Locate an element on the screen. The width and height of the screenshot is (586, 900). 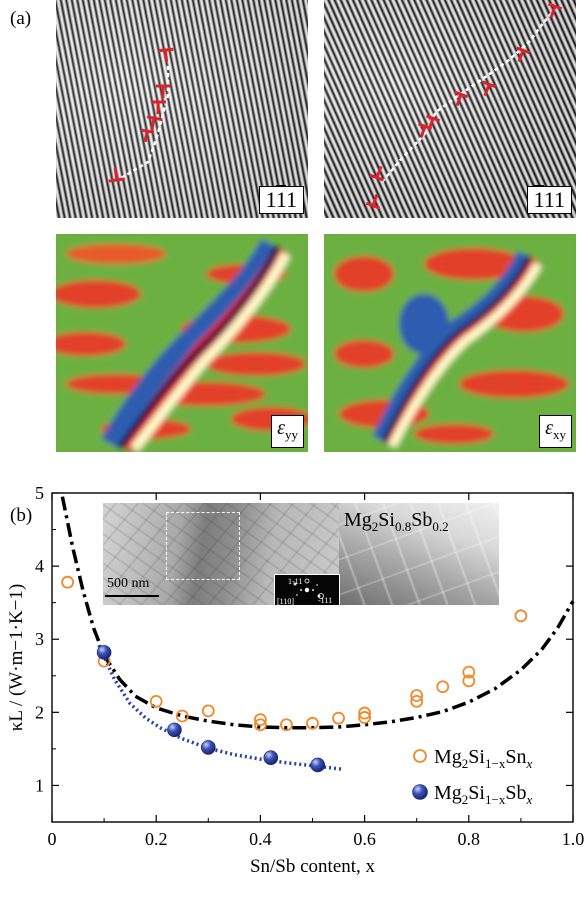
x-tick-label: 0.8 is located at coordinates (469, 839).